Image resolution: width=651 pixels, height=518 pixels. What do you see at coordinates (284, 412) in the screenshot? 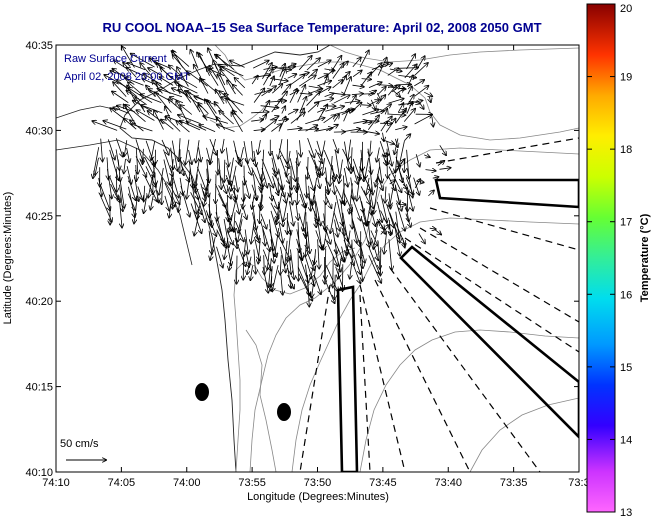
I see `station-marker` at bounding box center [284, 412].